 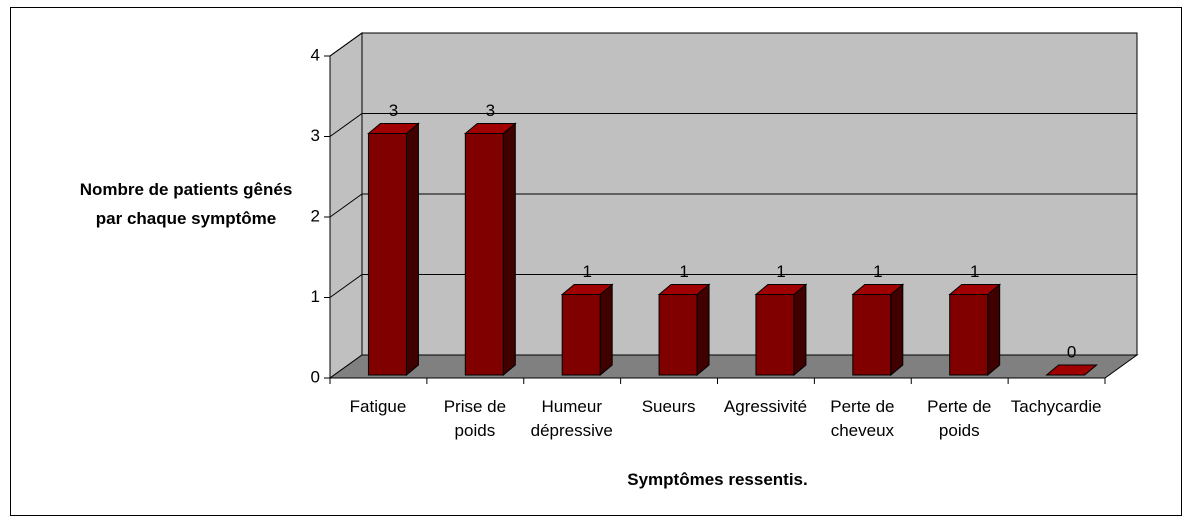 What do you see at coordinates (717, 479) in the screenshot?
I see `x-axis-label: Symptômes ressentis.` at bounding box center [717, 479].